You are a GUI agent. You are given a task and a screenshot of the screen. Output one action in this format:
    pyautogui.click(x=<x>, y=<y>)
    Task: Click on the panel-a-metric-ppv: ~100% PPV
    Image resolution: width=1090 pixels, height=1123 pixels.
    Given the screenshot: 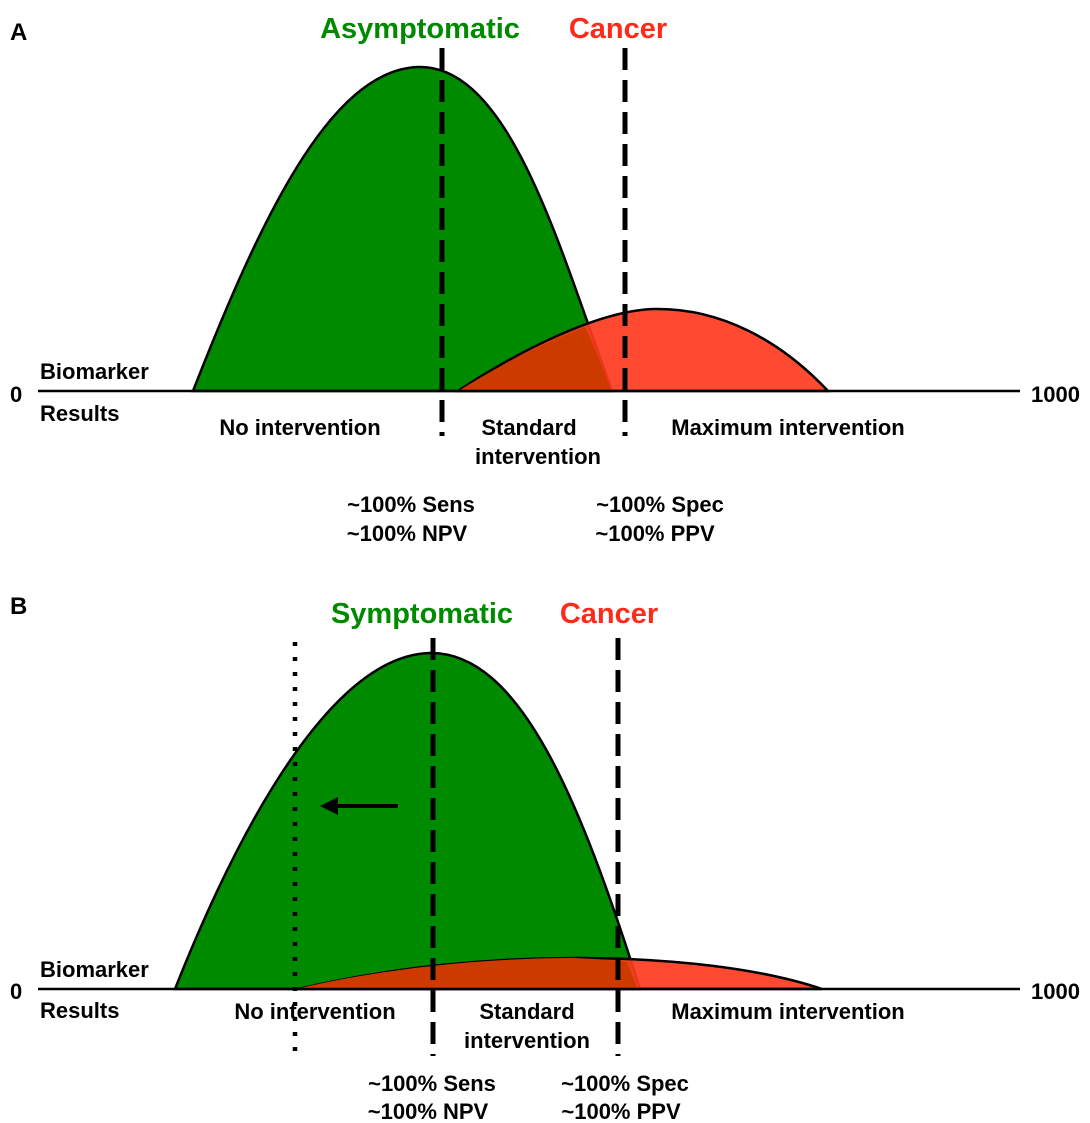 What is the action you would take?
    pyautogui.click(x=655, y=533)
    